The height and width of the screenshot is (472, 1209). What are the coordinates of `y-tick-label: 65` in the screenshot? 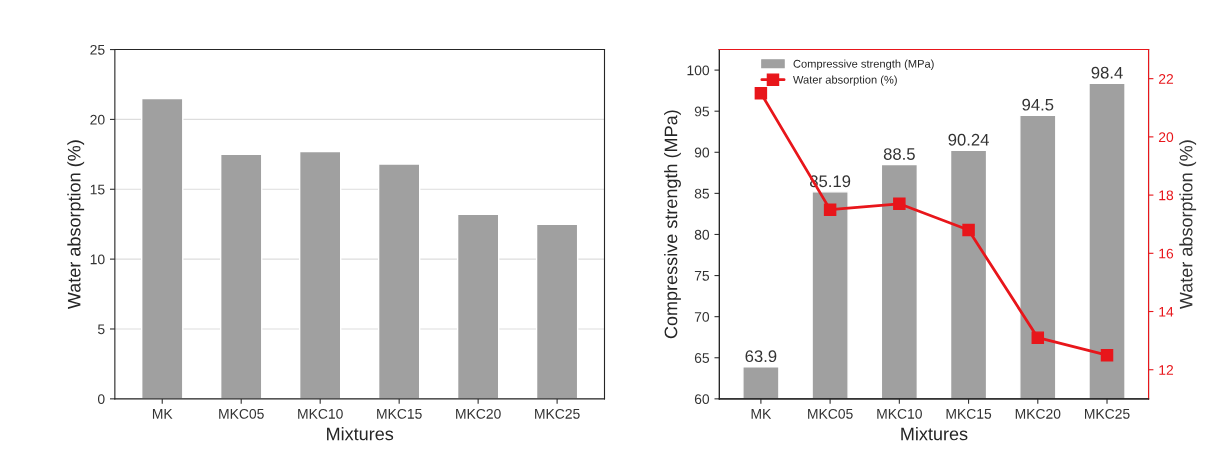 It's located at (702, 358).